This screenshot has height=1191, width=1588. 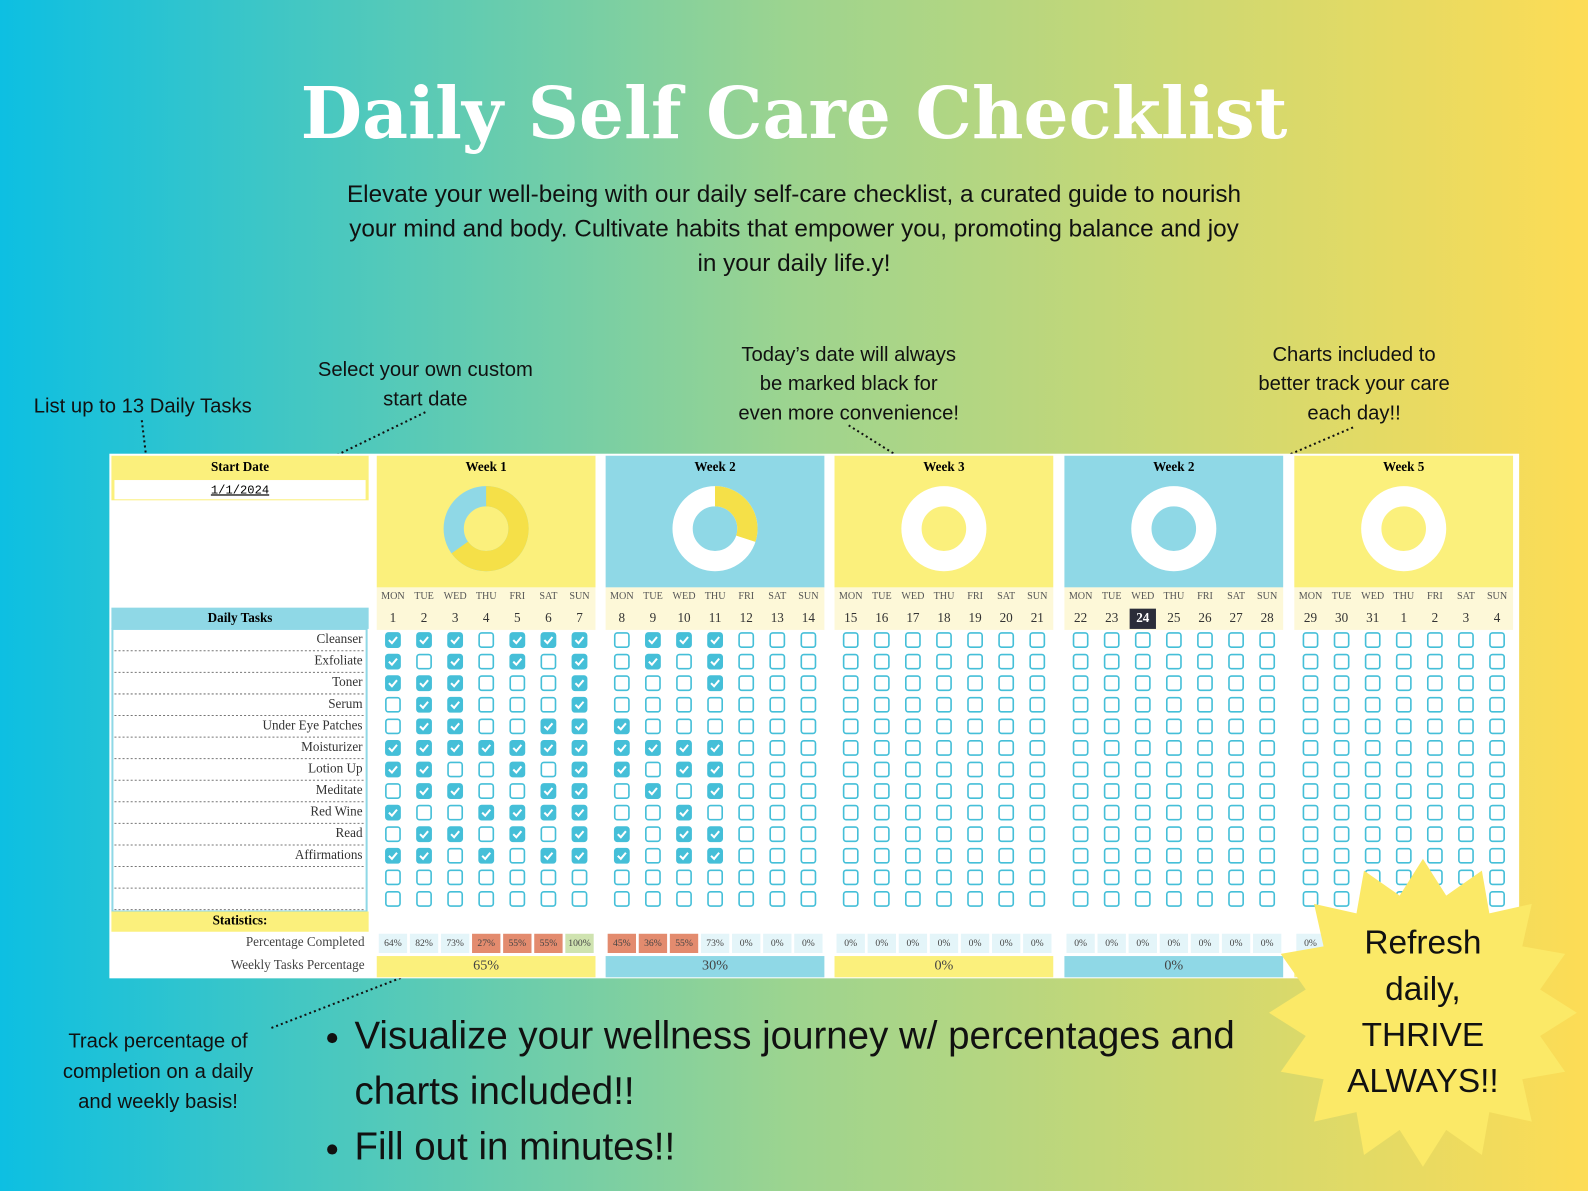 What do you see at coordinates (944, 608) in the screenshot?
I see `day-strip` at bounding box center [944, 608].